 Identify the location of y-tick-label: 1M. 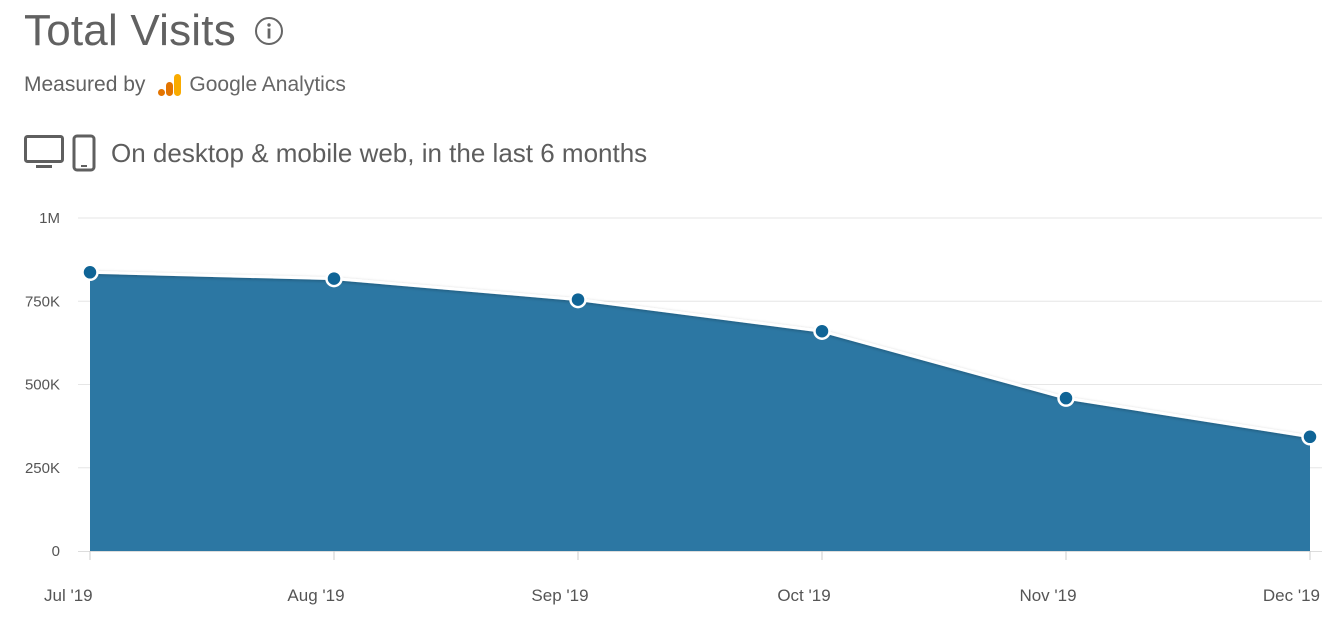
(49, 218).